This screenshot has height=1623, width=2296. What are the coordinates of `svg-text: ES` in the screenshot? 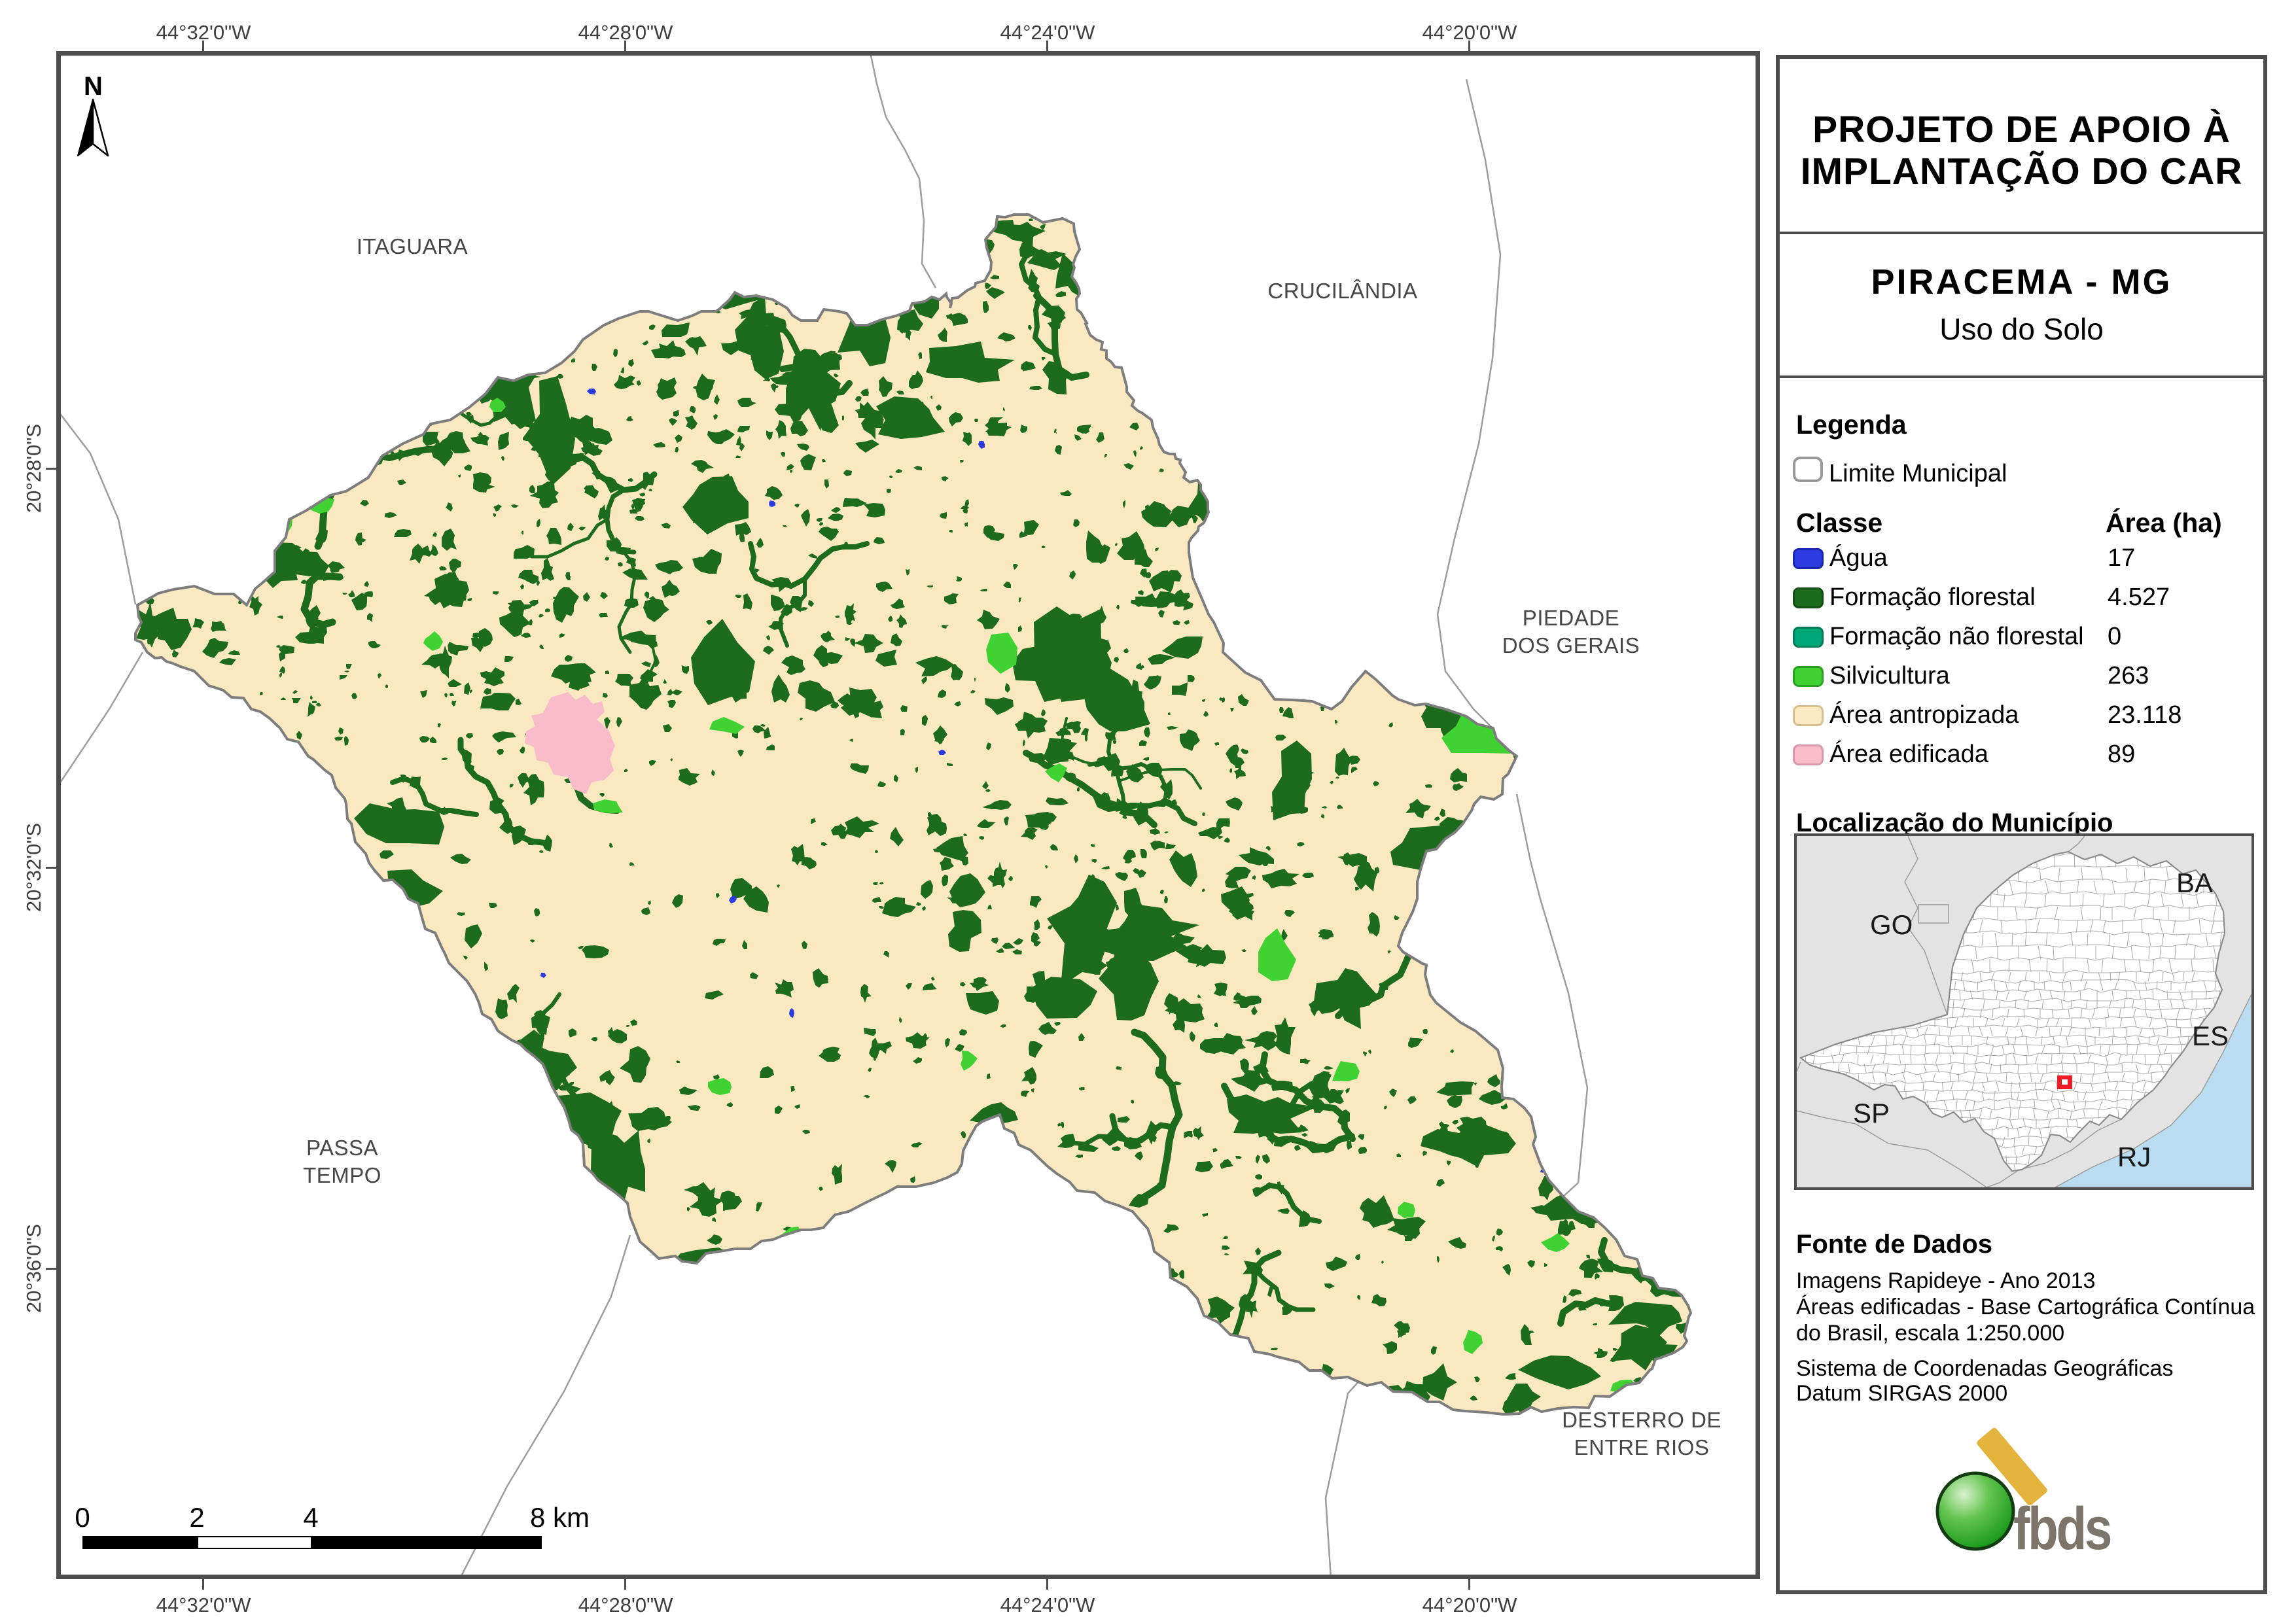 It's located at (2210, 1036).